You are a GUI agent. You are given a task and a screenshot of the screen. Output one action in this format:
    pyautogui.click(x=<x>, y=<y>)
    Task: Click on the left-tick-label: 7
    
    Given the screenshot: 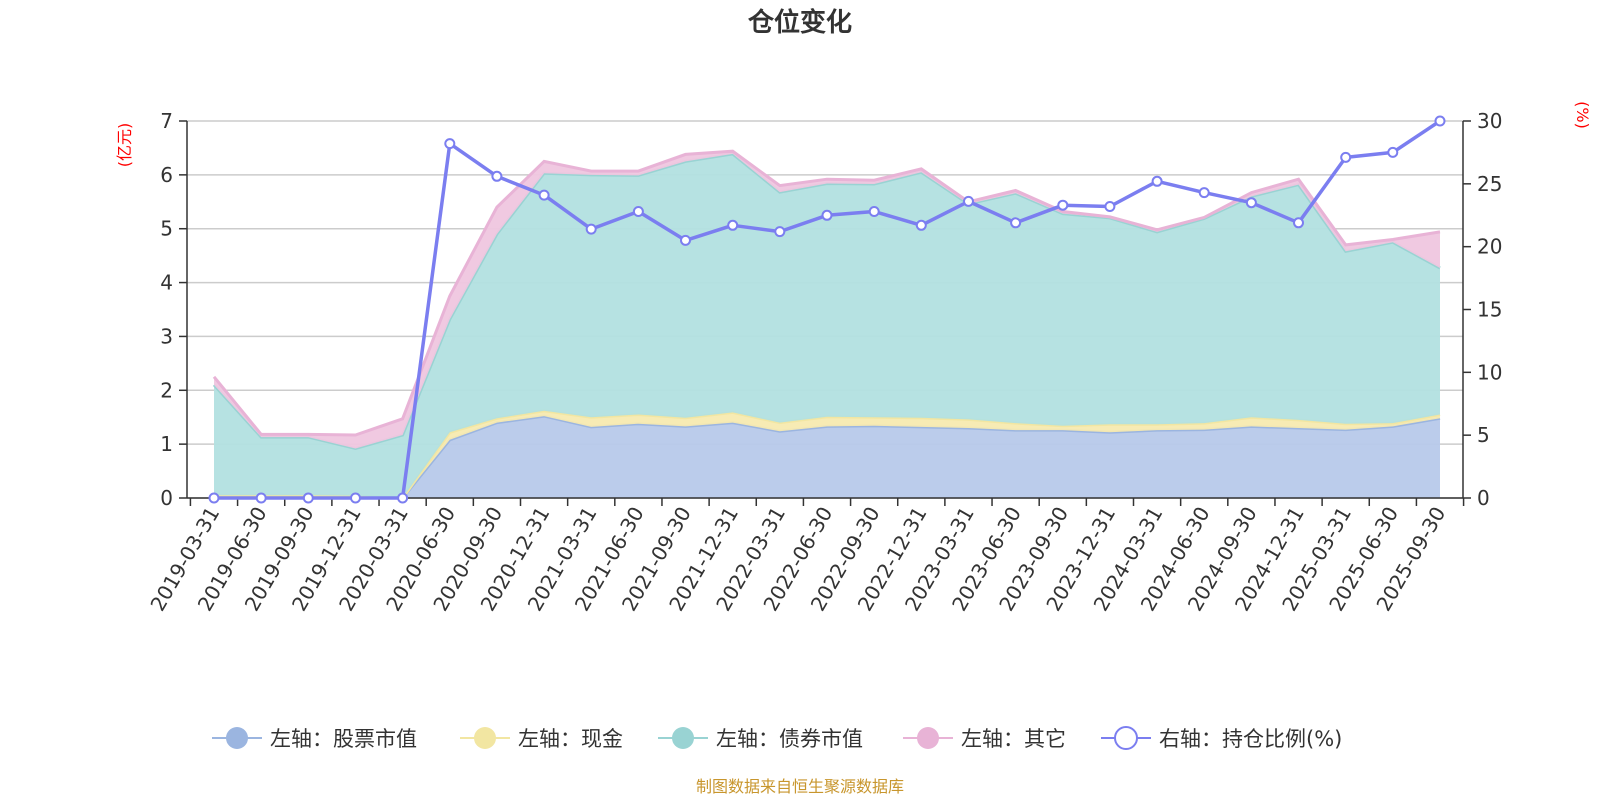 What is the action you would take?
    pyautogui.click(x=166, y=121)
    